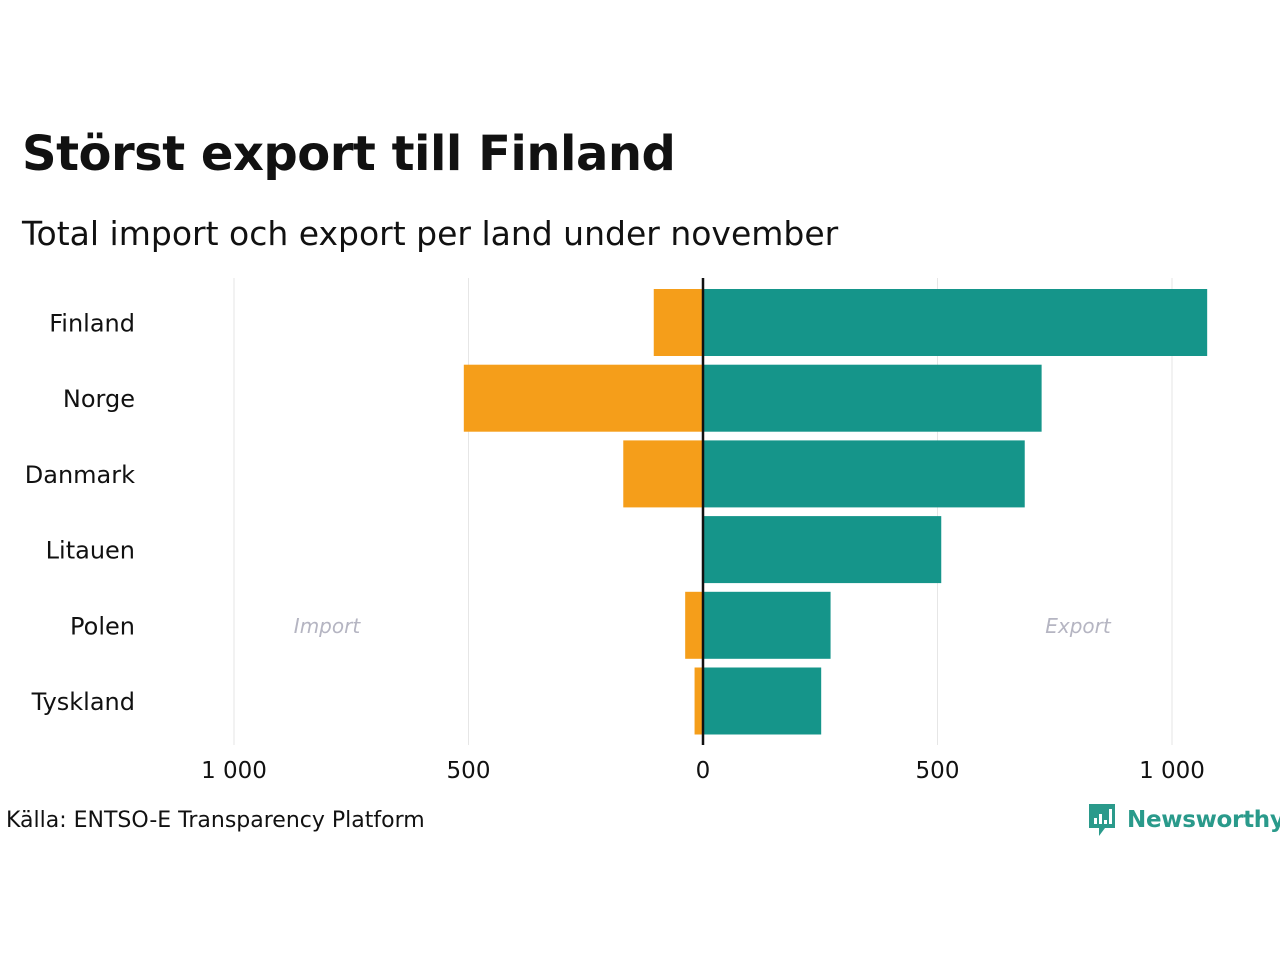 Image resolution: width=1280 pixels, height=960 pixels. Describe the element at coordinates (90, 551) in the screenshot. I see `category-label: Litauen` at that location.